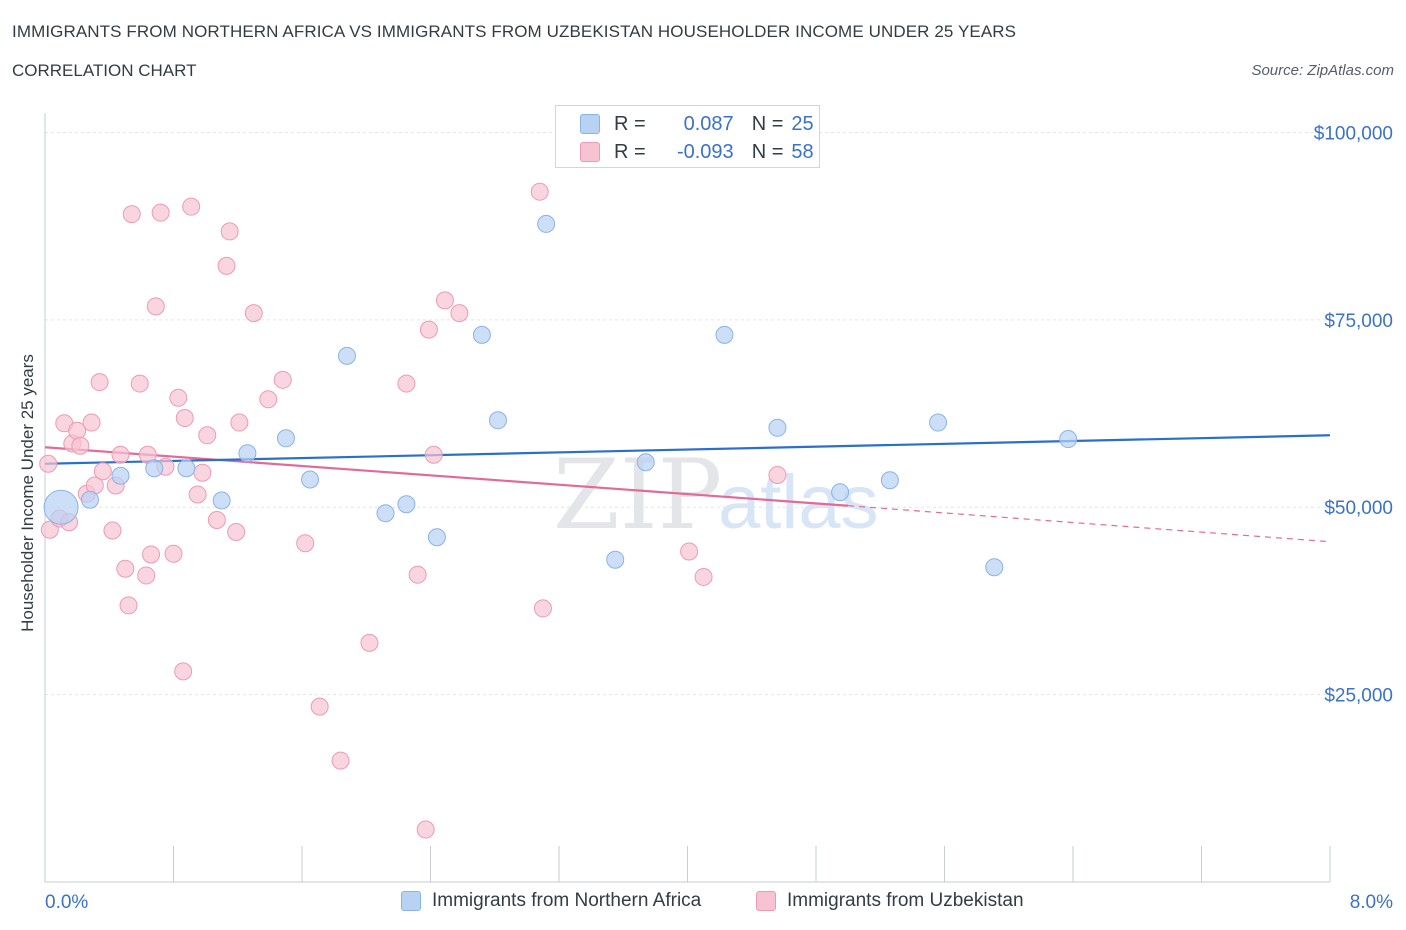 The height and width of the screenshot is (930, 1406). Describe the element at coordinates (697, 152) in the screenshot. I see `stats-legend-row-uzbekistan: R = -0.093 N = 58` at that location.